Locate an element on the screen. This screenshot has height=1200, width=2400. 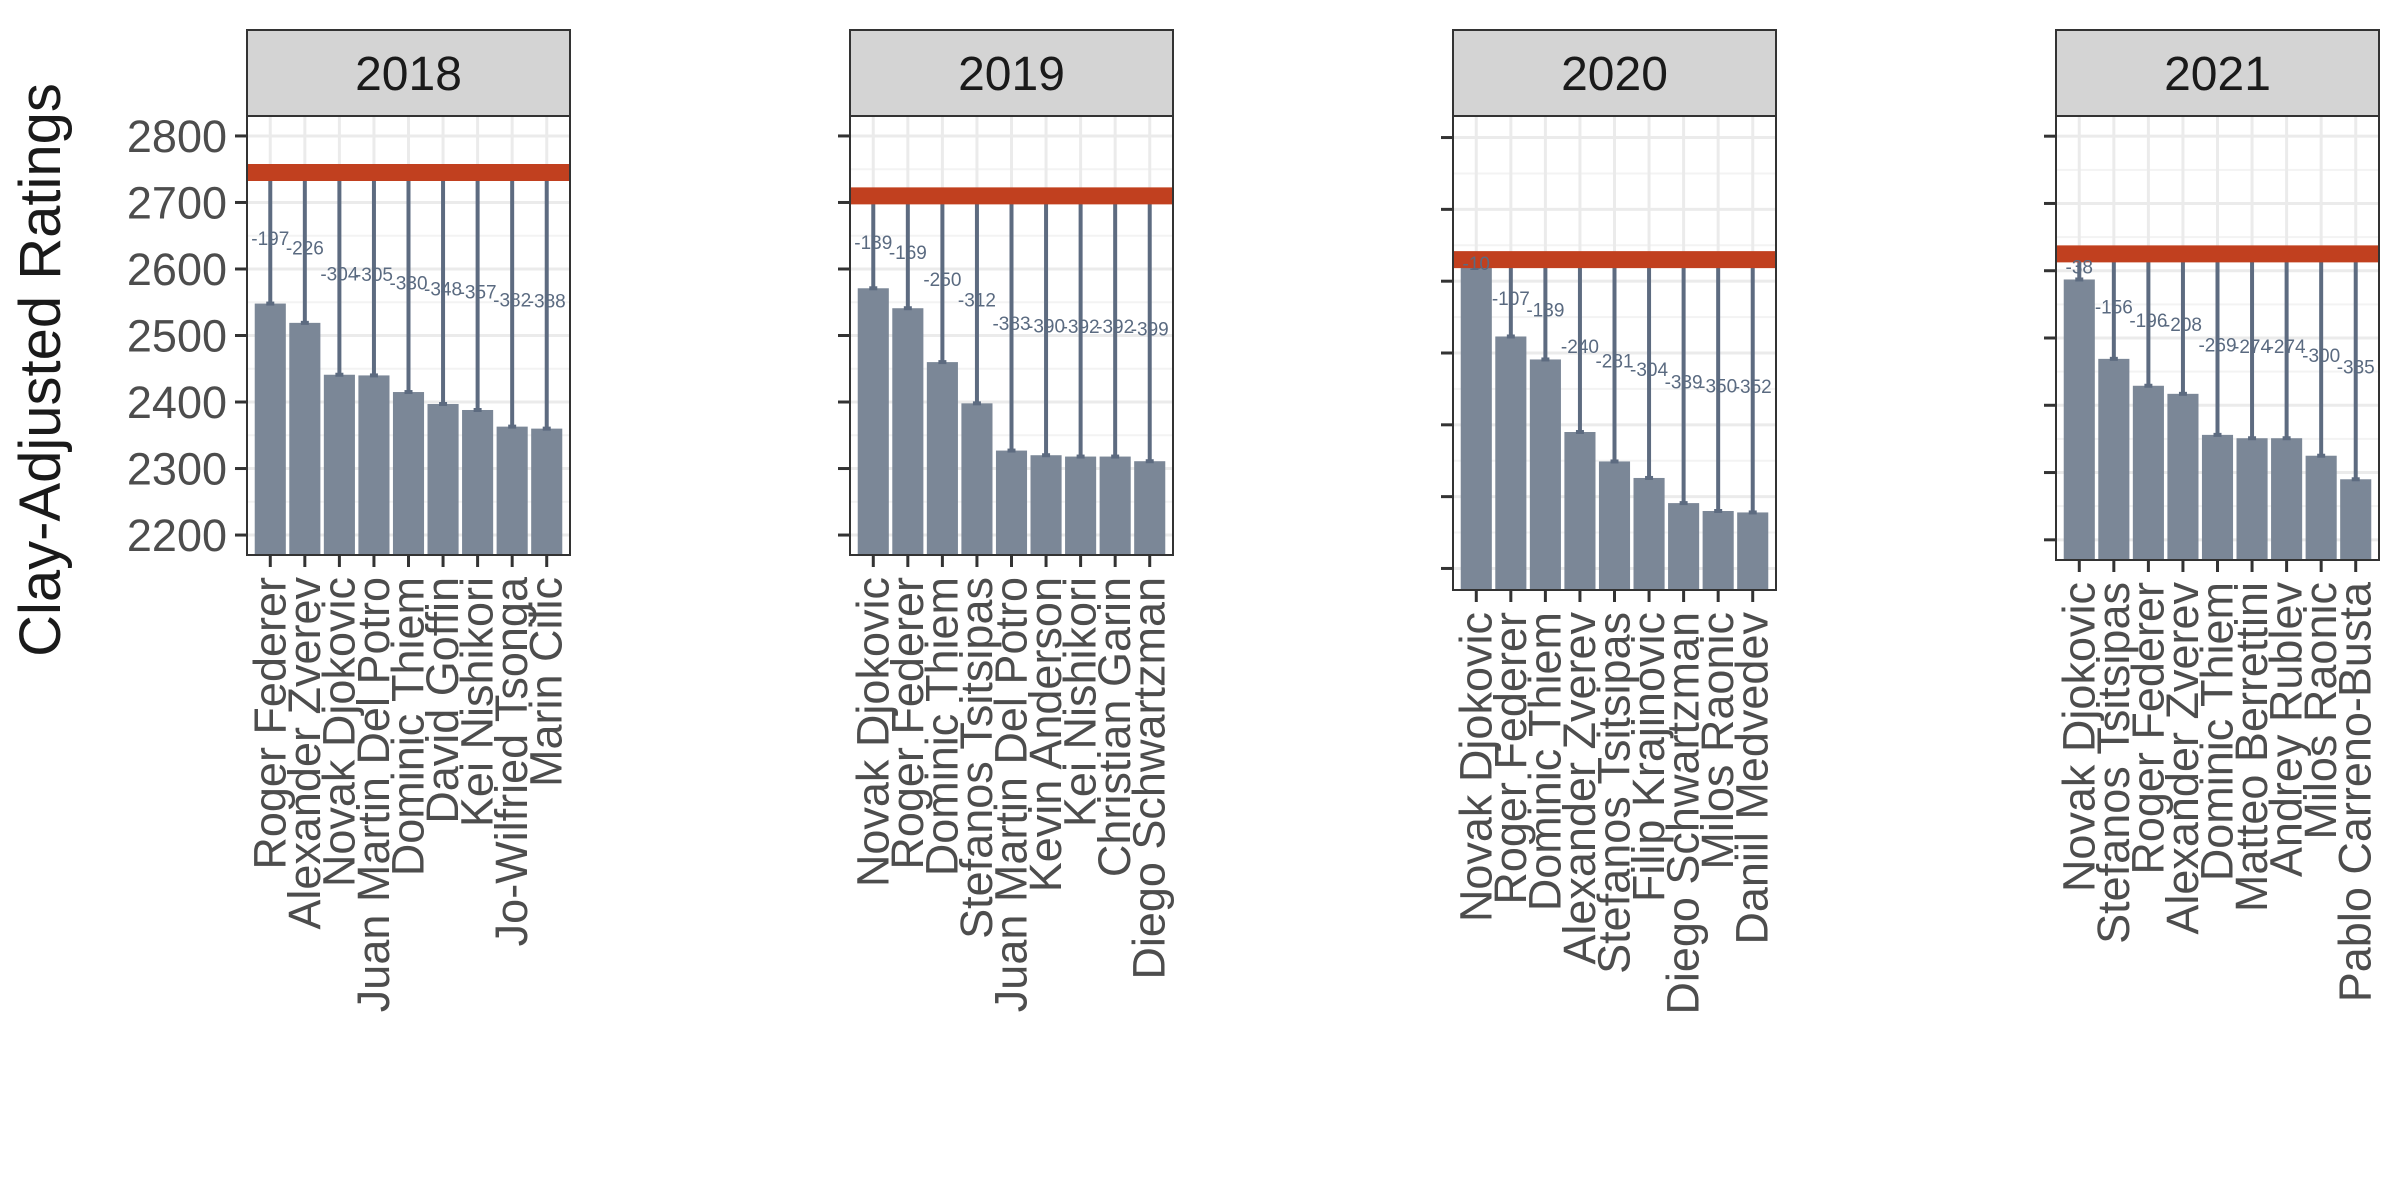
gap-label: -335 is located at coordinates (2356, 368).